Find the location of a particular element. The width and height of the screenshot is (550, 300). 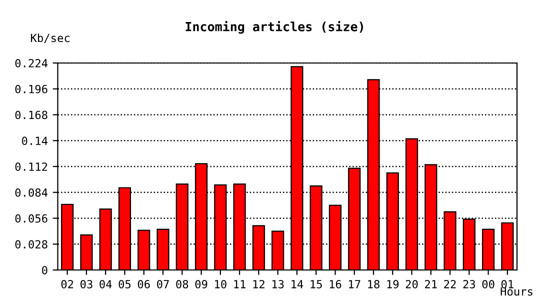

x-tick-label: 06 is located at coordinates (144, 284).